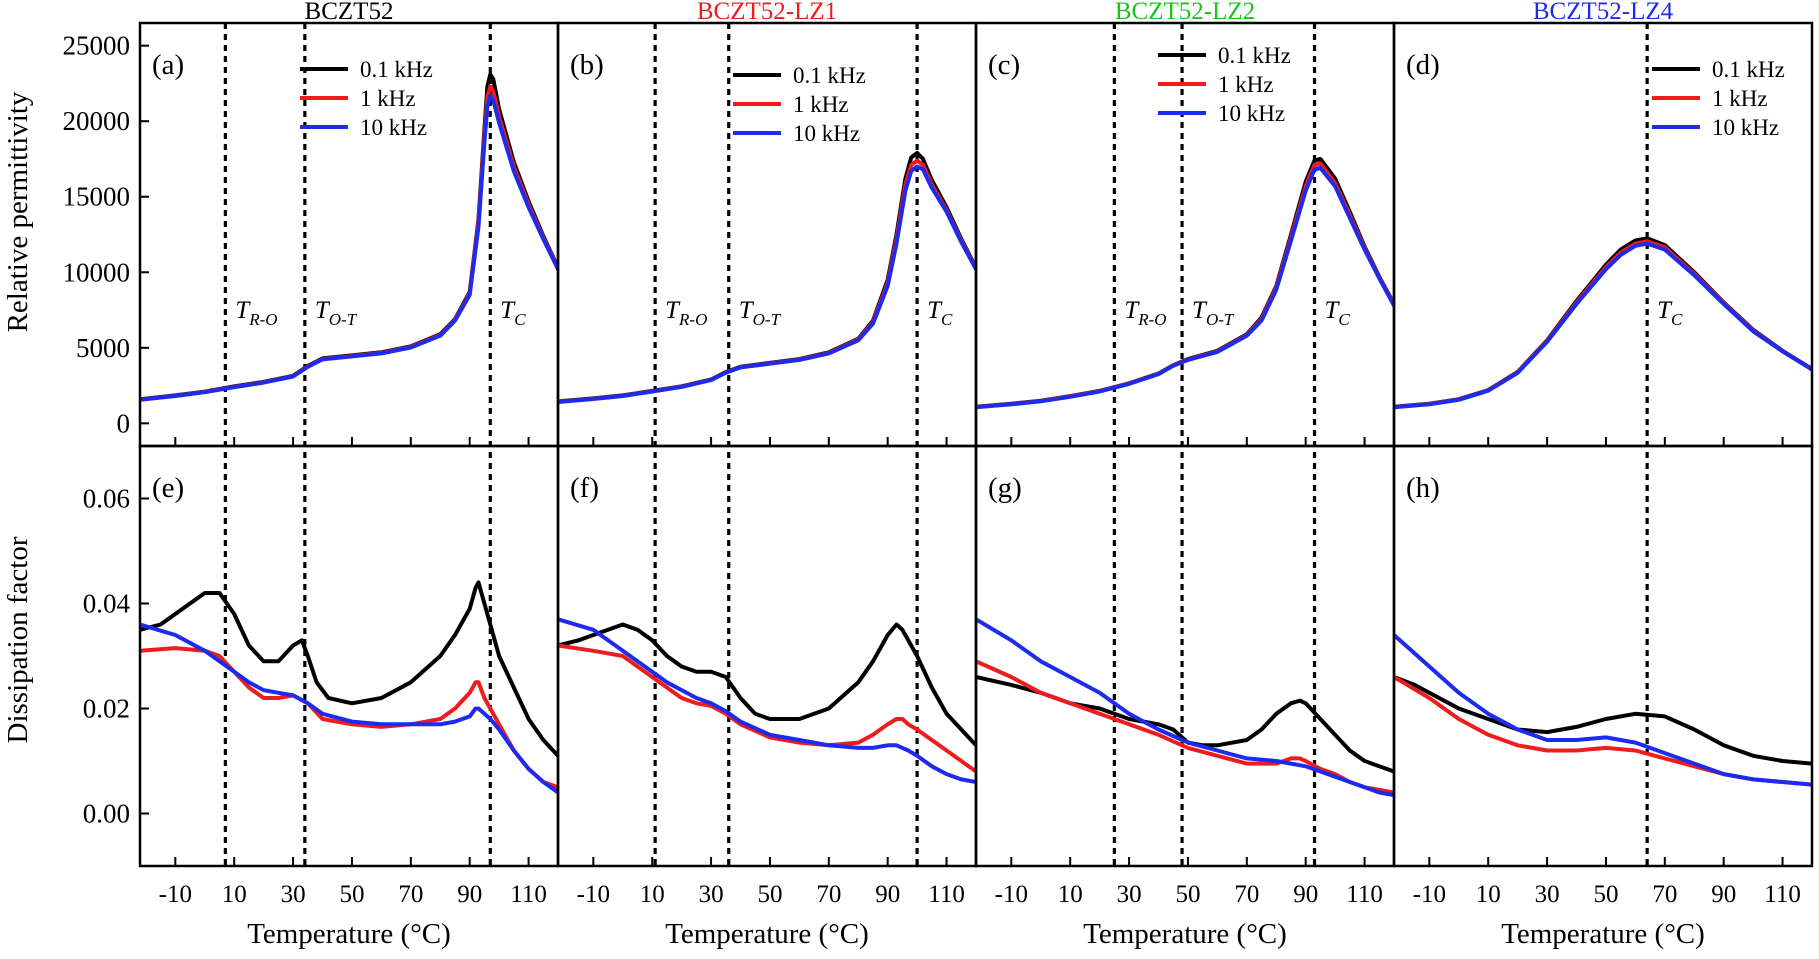 This screenshot has height=959, width=1819. What do you see at coordinates (767, 12) in the screenshot?
I see `sample-title-1: BCZT52-LZ1` at bounding box center [767, 12].